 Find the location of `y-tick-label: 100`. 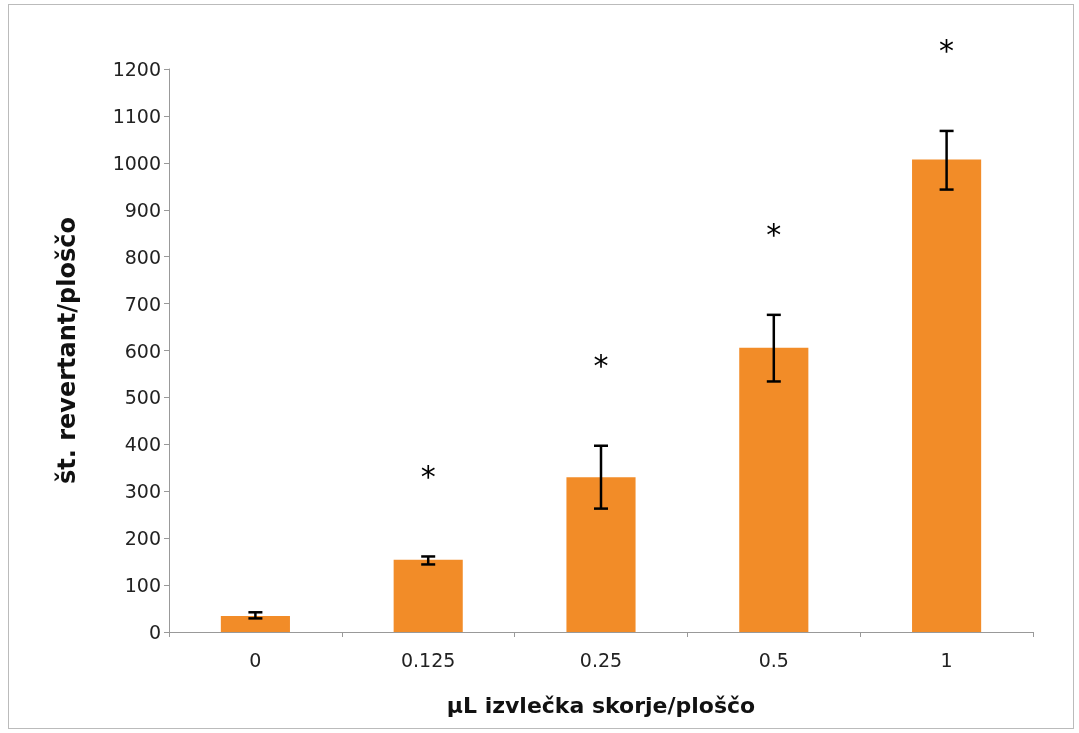

y-tick-label: 100 is located at coordinates (142, 585).